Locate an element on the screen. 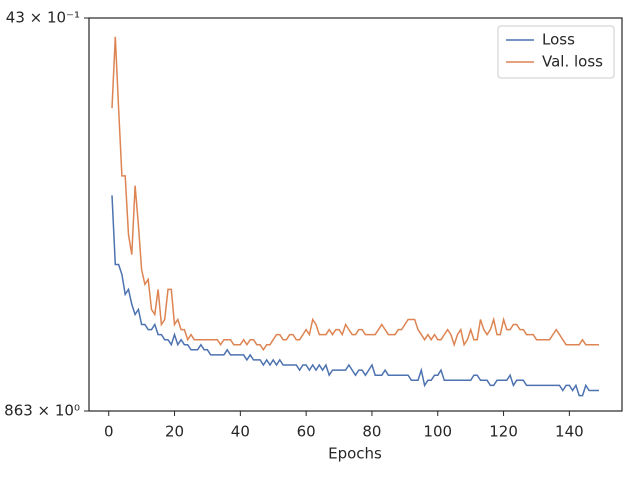 Image resolution: width=640 pixels, height=480 pixels. x-tick-label: 60 is located at coordinates (306, 432).